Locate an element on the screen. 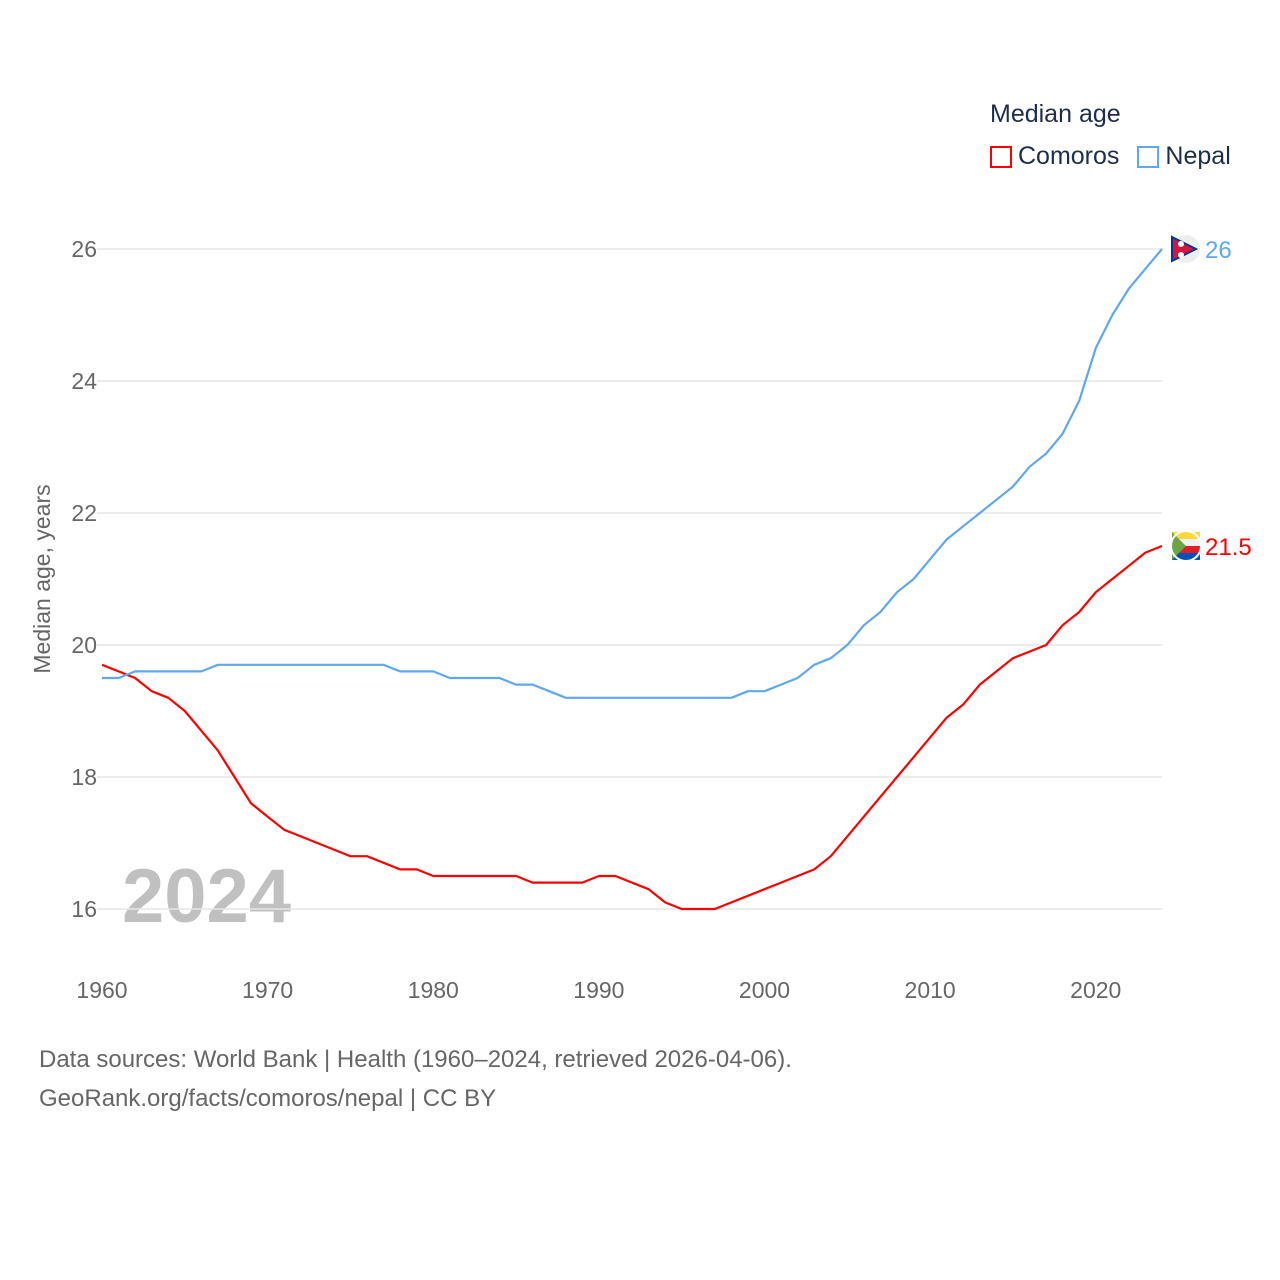  y-tick-label: 18 is located at coordinates (84, 777).